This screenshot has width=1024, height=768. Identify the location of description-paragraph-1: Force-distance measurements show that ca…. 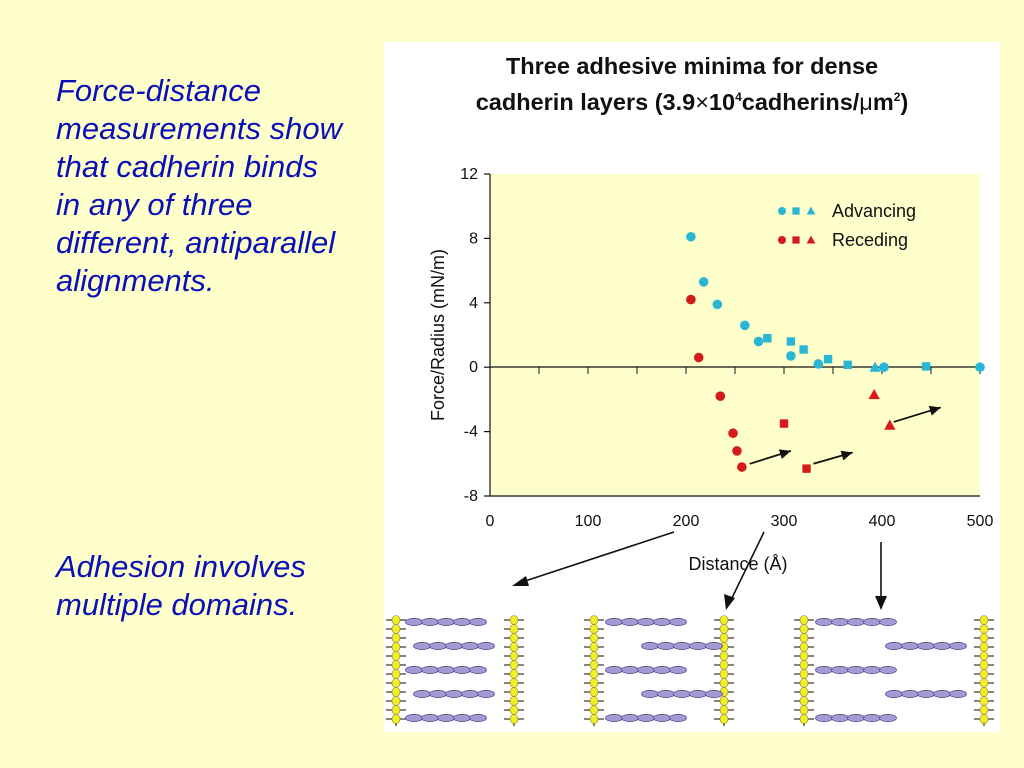
(201, 186).